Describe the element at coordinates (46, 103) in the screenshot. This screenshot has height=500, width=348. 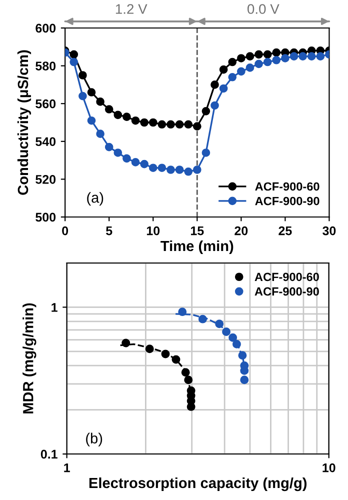
I see `y-tick-label: 560` at that location.